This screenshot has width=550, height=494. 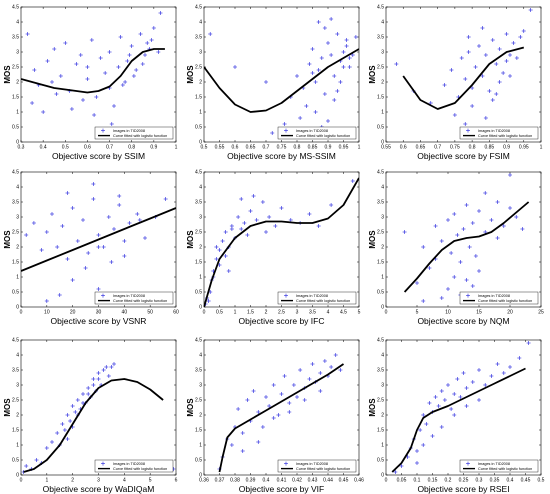 I want to click on x-tick-label: 0.65, so click(x=251, y=148).